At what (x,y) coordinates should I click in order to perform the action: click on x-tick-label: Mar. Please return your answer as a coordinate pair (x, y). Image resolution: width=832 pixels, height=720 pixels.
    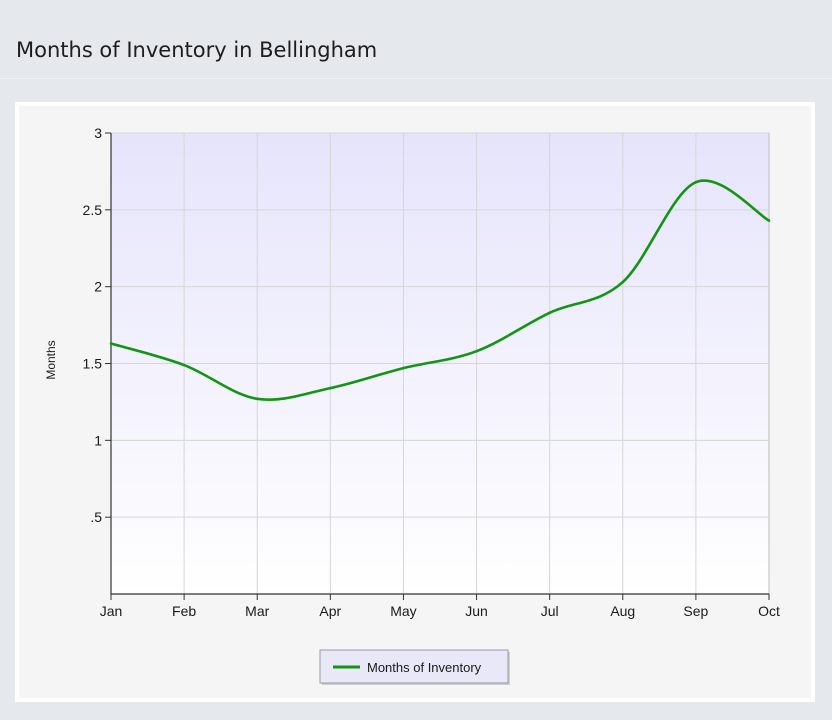
    Looking at the image, I should click on (257, 611).